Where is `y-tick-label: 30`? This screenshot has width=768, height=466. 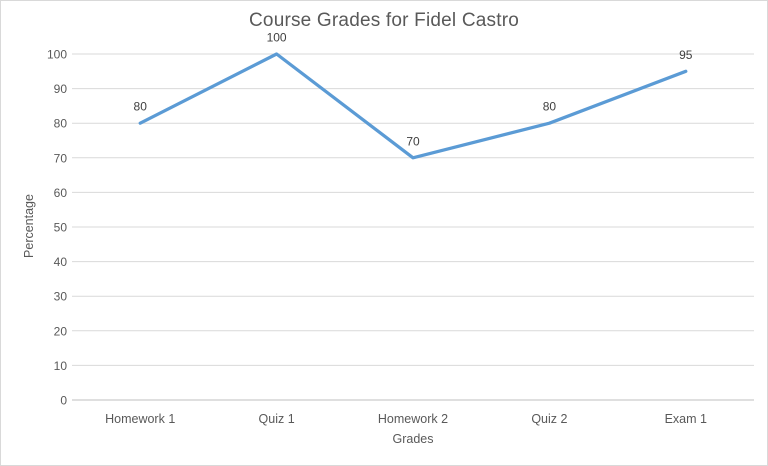 y-tick-label: 30 is located at coordinates (61, 297).